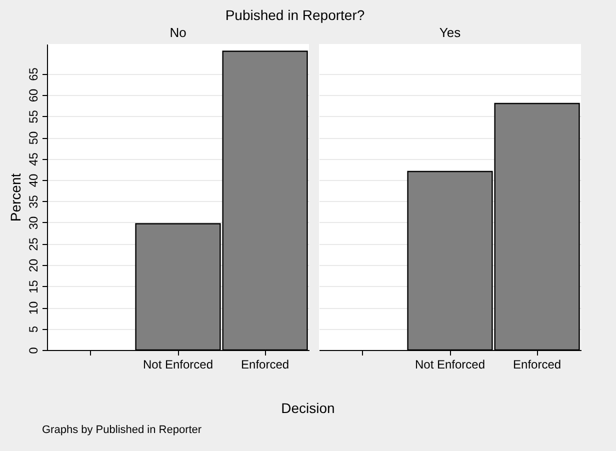  I want to click on y-tick-label: 10, so click(33, 308).